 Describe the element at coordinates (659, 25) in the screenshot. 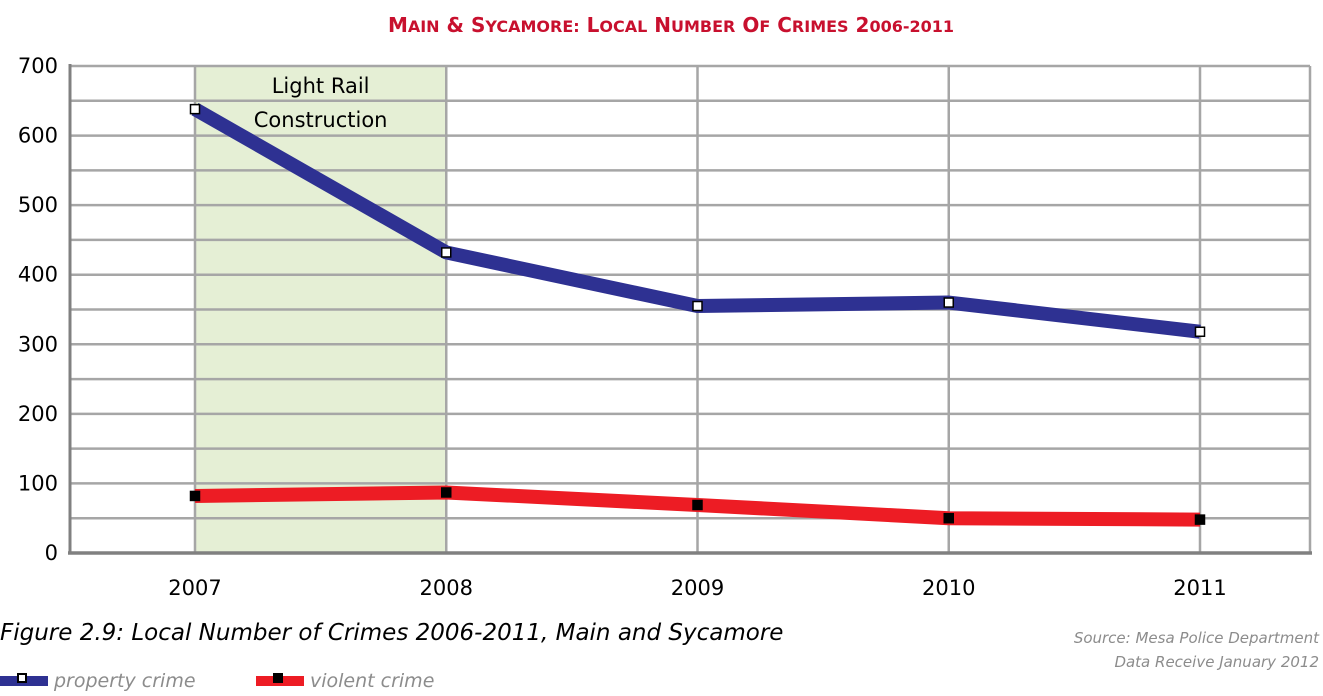

I see `title-word-initial: N` at that location.